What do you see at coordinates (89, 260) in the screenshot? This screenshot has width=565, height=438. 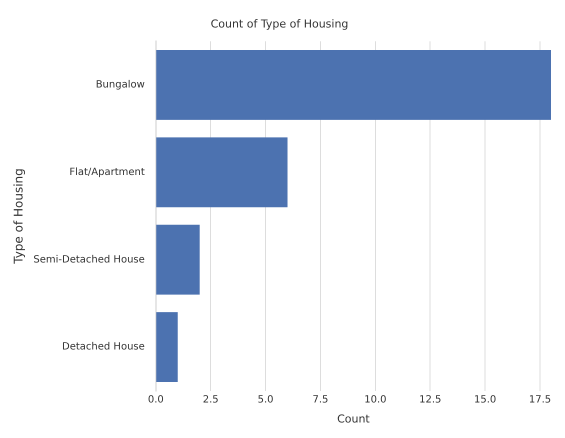 I see `y-tick-label: Semi-Detached House` at bounding box center [89, 260].